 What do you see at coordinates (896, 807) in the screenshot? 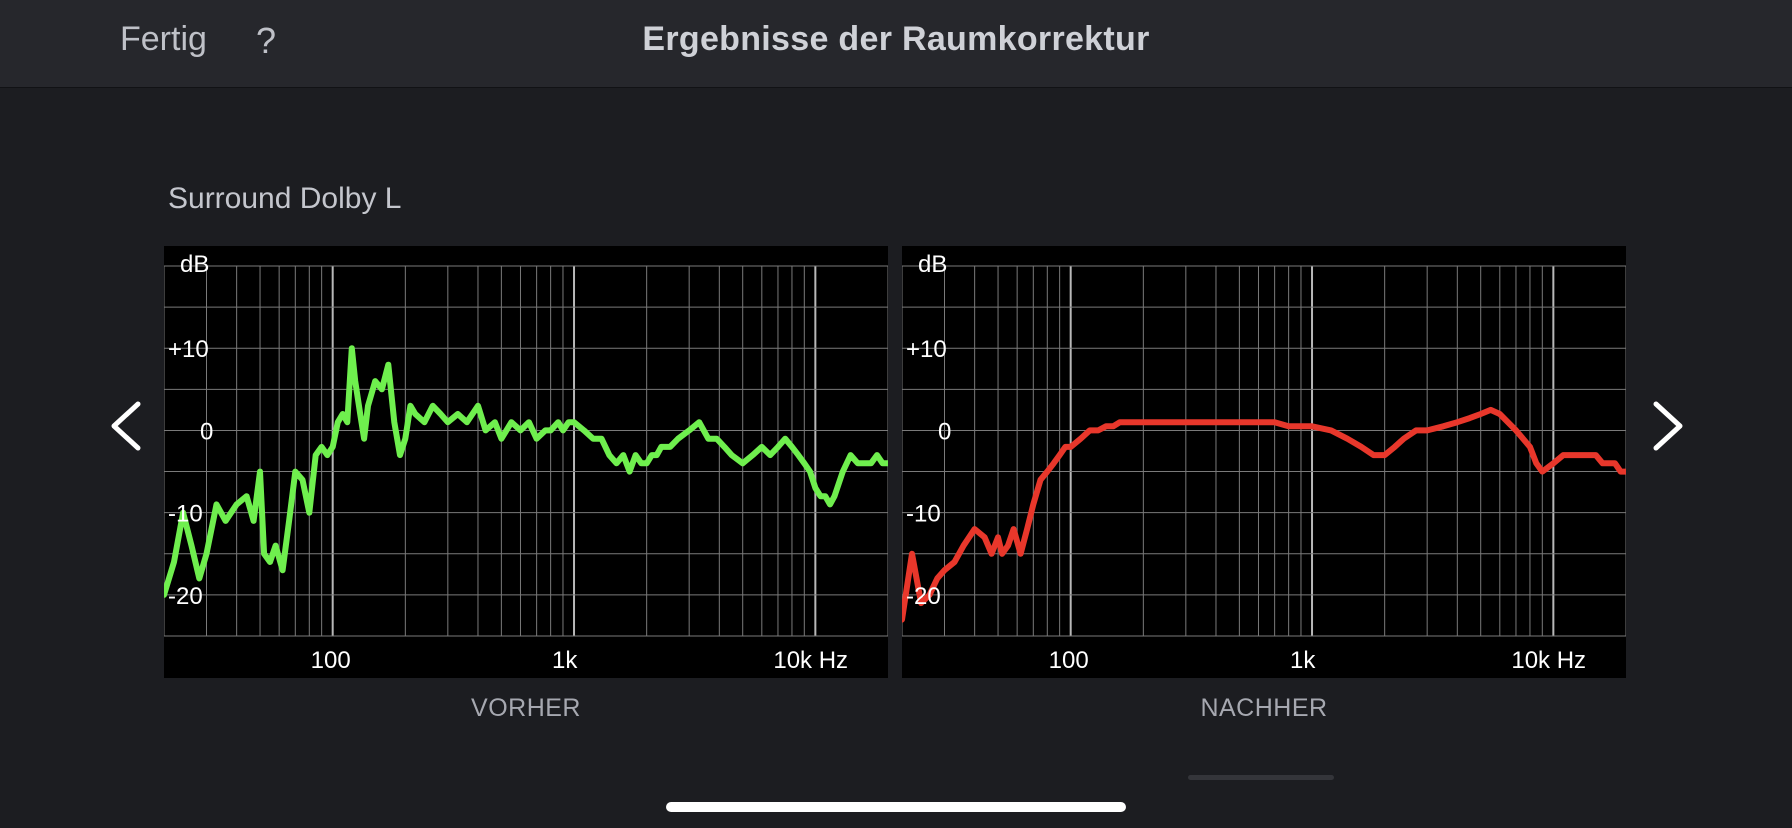
I see `home-indicator` at bounding box center [896, 807].